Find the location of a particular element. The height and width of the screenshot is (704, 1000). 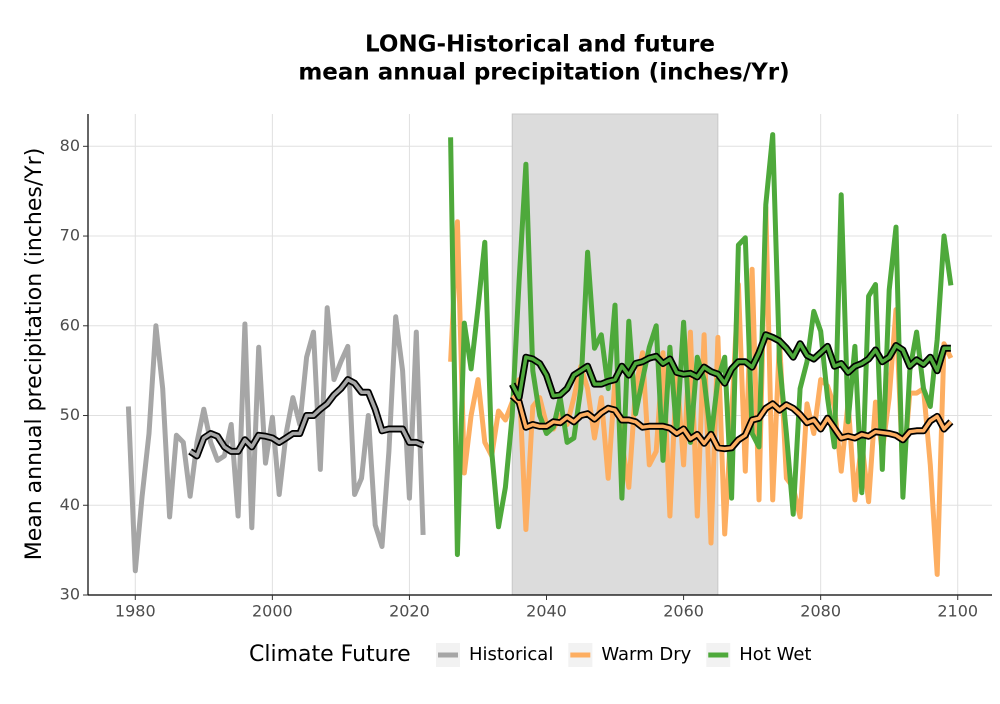

y-tick-label: 60 is located at coordinates (70, 324).